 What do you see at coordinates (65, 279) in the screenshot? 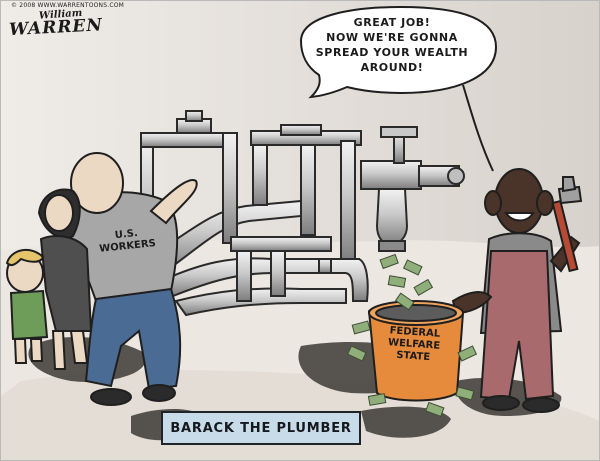
I see `woman-figure` at bounding box center [65, 279].